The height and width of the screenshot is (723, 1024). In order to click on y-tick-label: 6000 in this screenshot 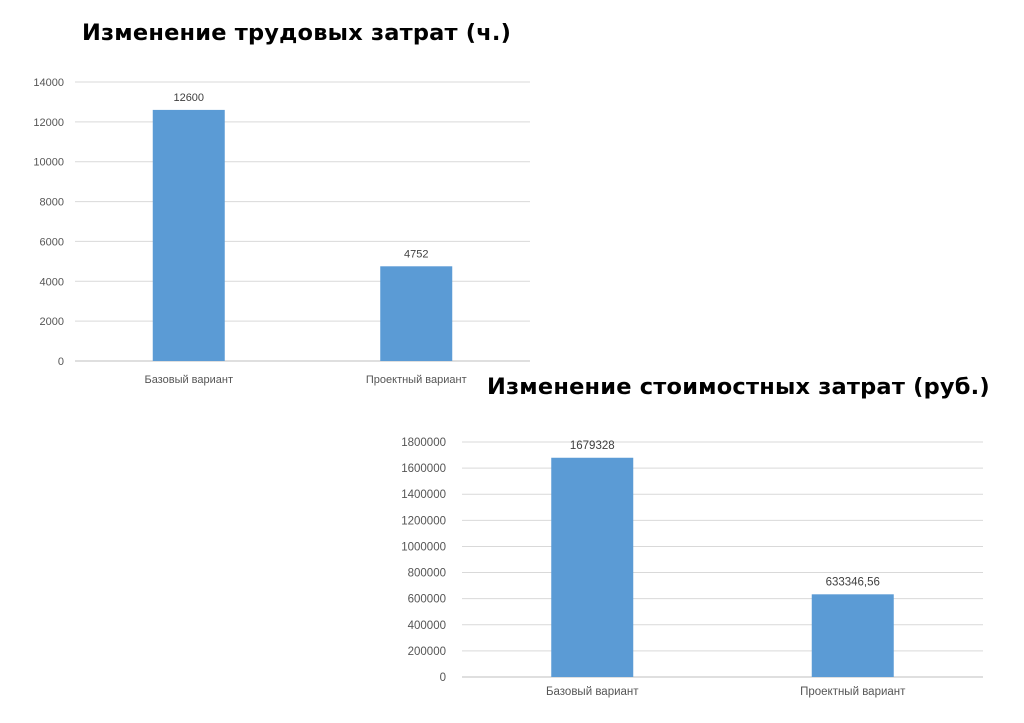, I will do `click(52, 242)`.